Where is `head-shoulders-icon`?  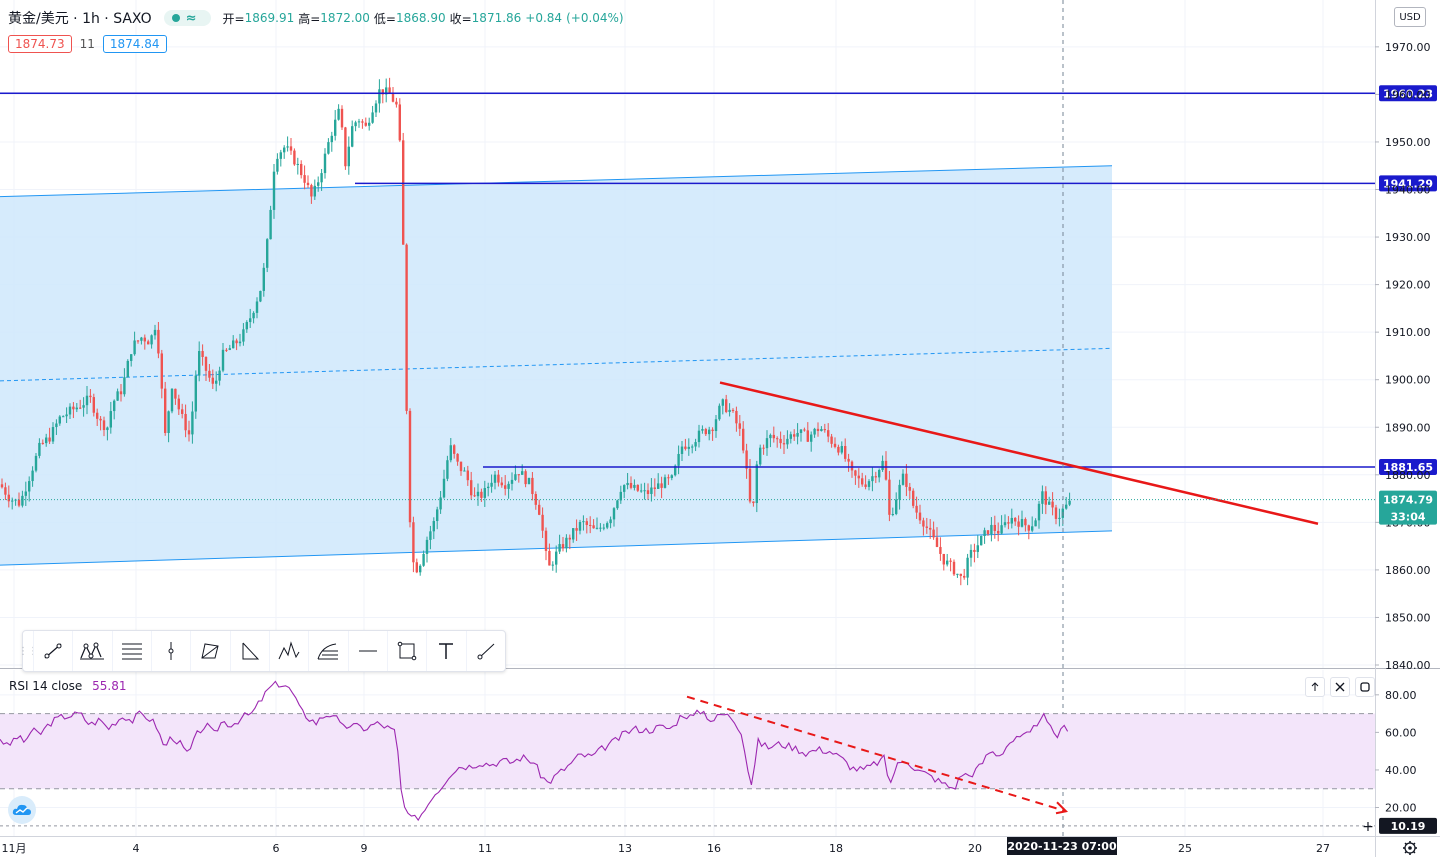
head-shoulders-icon is located at coordinates (288, 651).